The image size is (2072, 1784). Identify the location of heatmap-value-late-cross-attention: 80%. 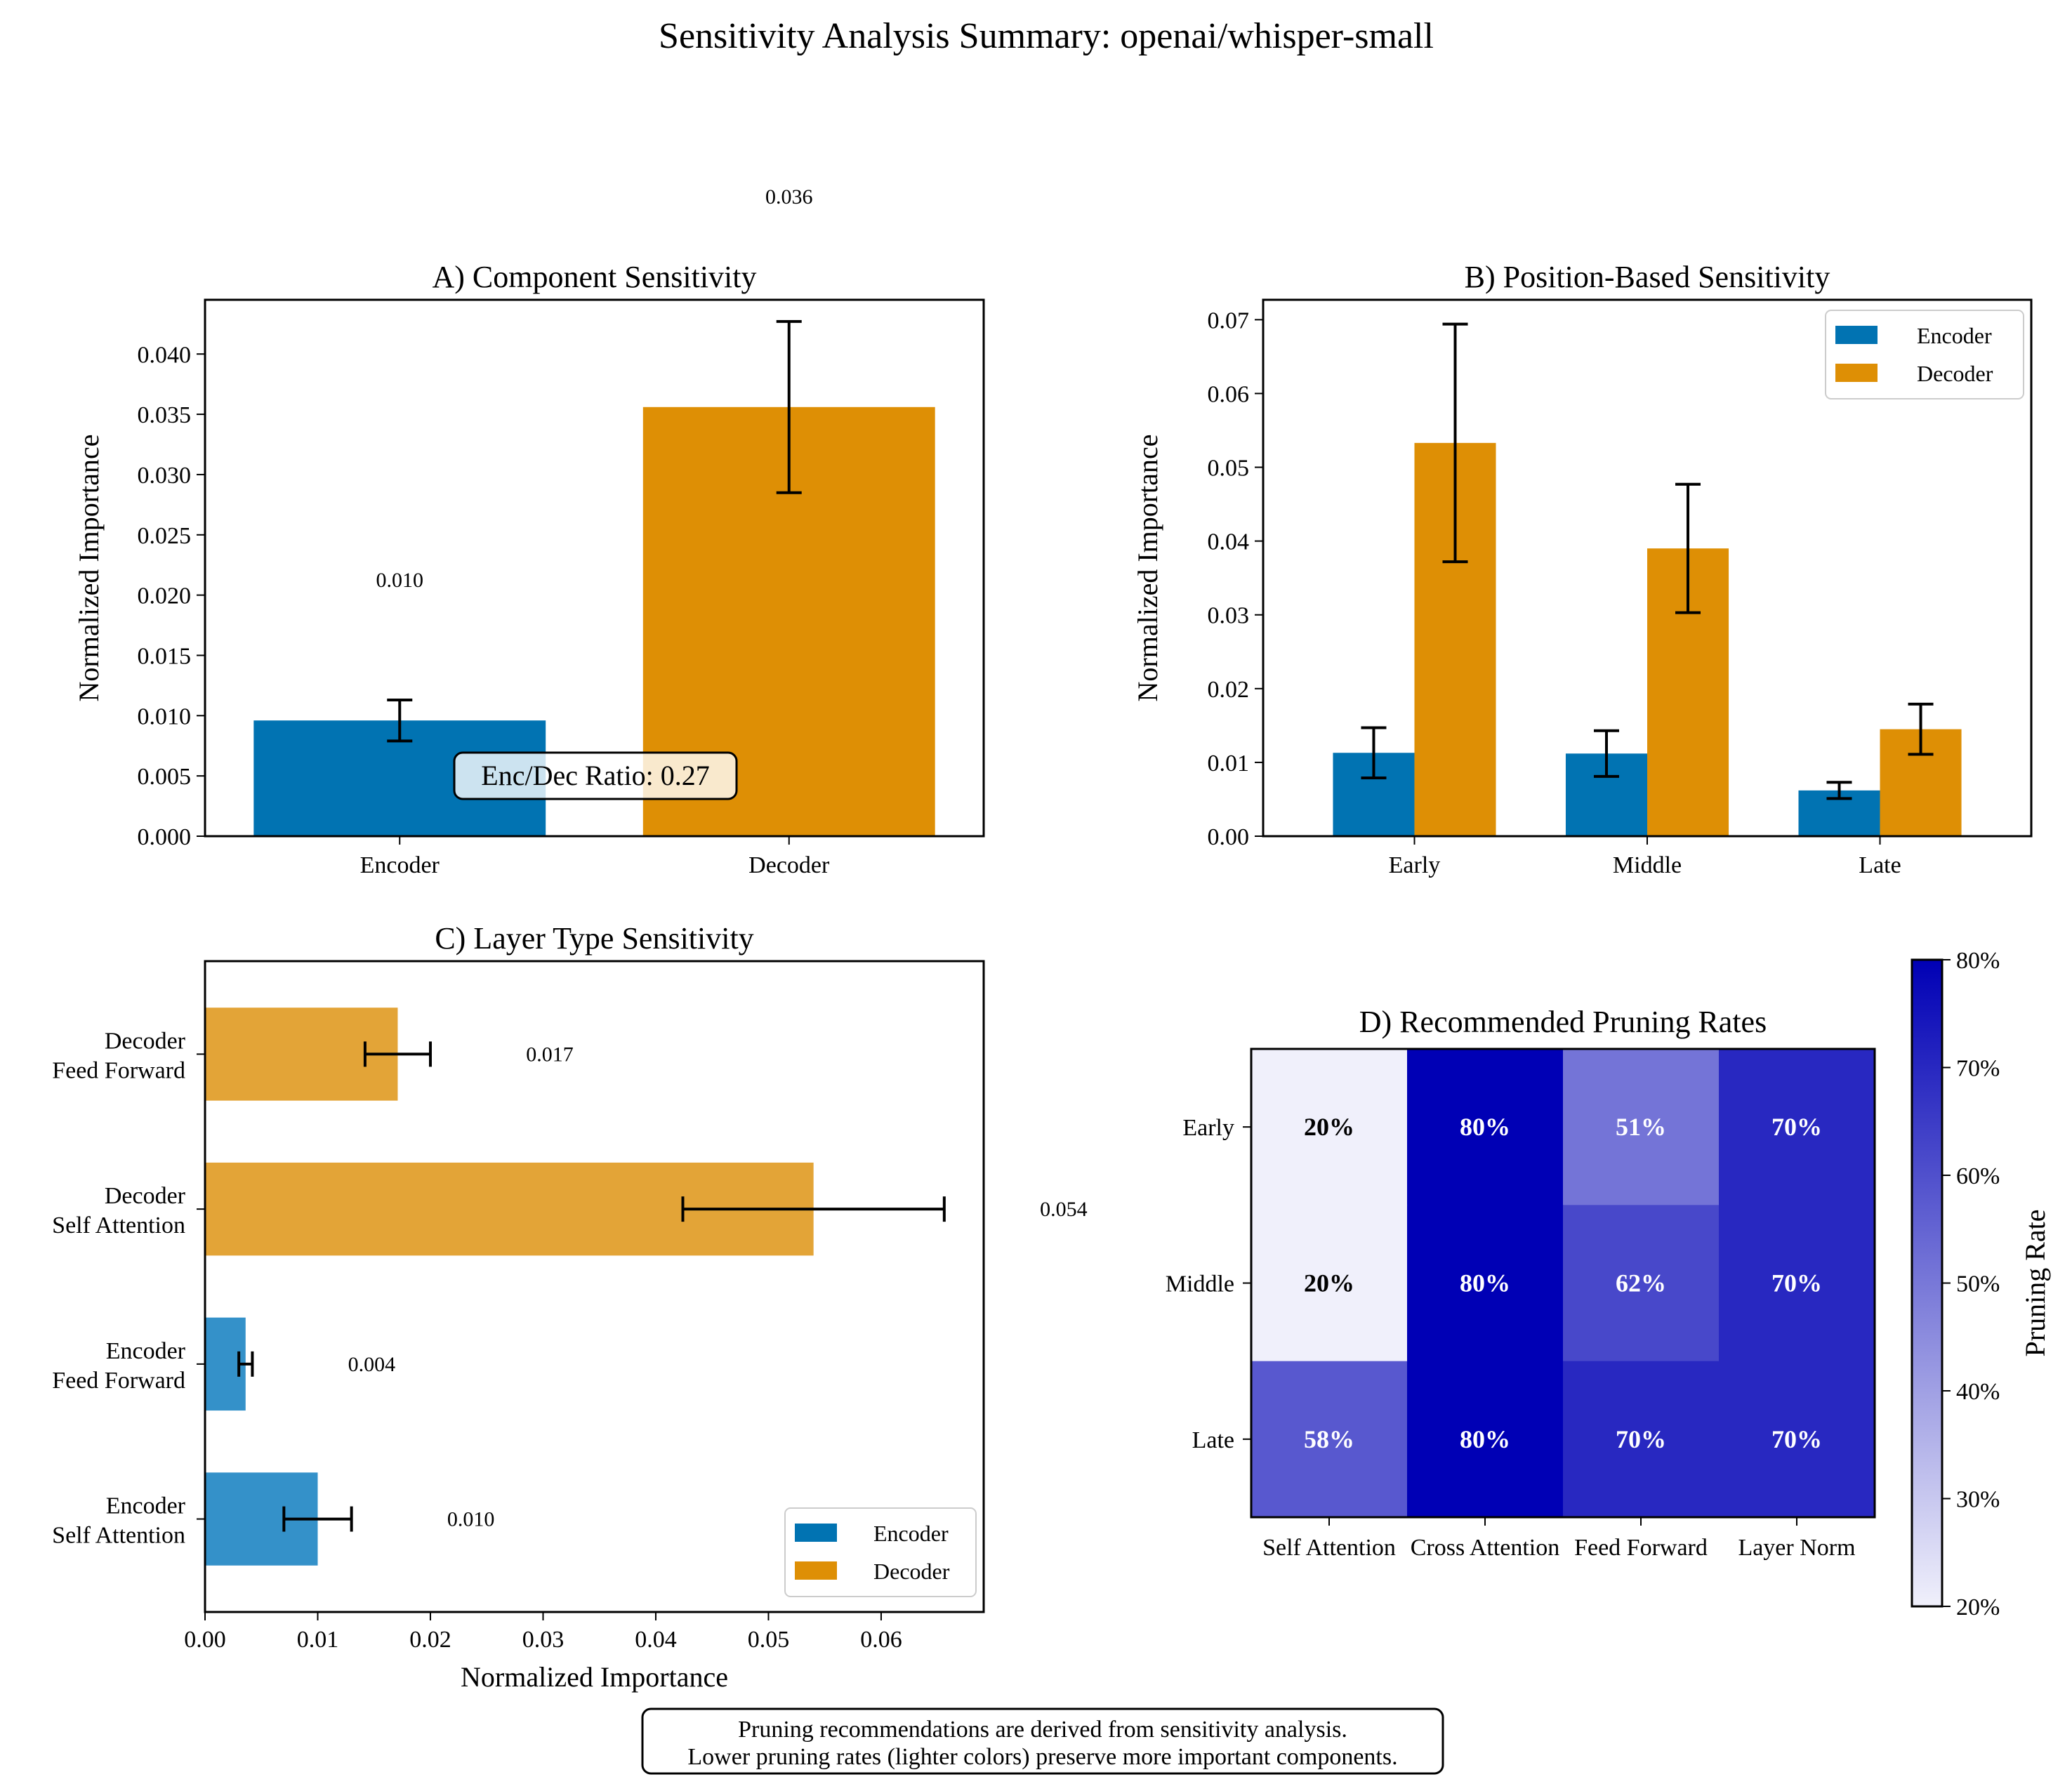
(1485, 1439).